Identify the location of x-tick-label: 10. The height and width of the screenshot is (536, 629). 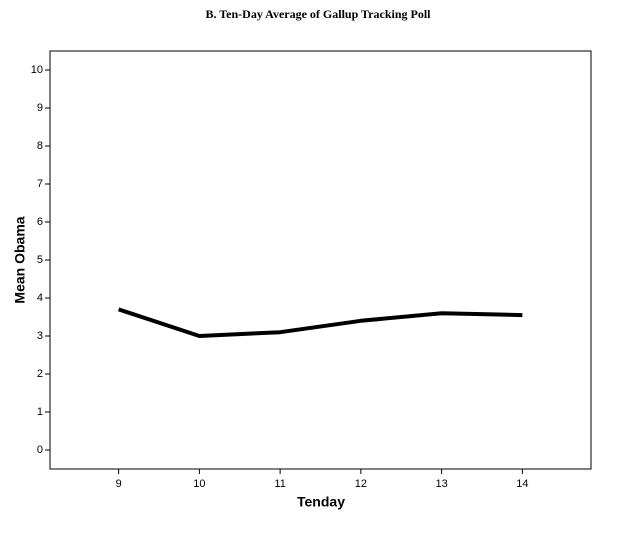
(199, 484).